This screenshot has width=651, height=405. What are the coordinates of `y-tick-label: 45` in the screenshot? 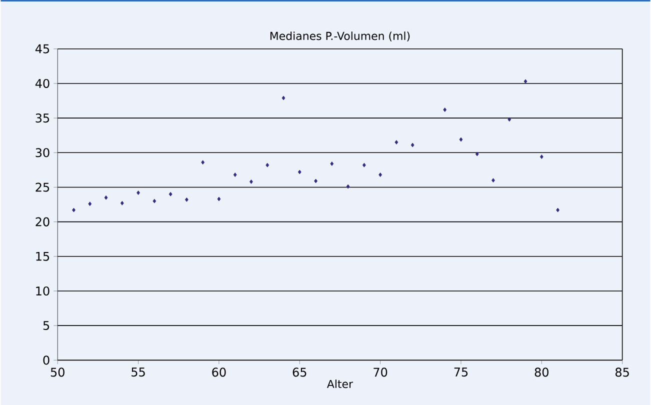 It's located at (42, 49).